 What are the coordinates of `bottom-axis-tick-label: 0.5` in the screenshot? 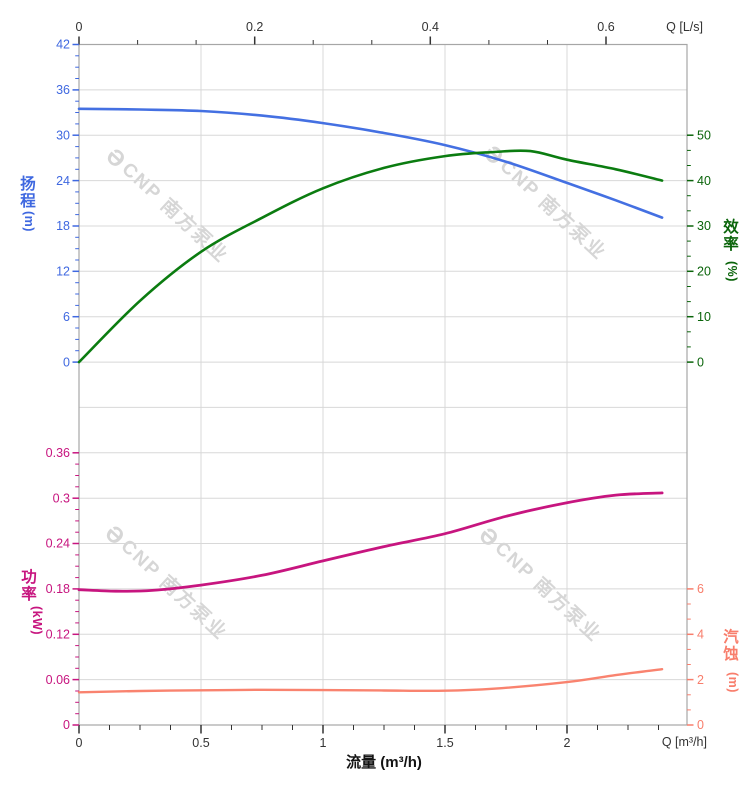 It's located at (200, 743).